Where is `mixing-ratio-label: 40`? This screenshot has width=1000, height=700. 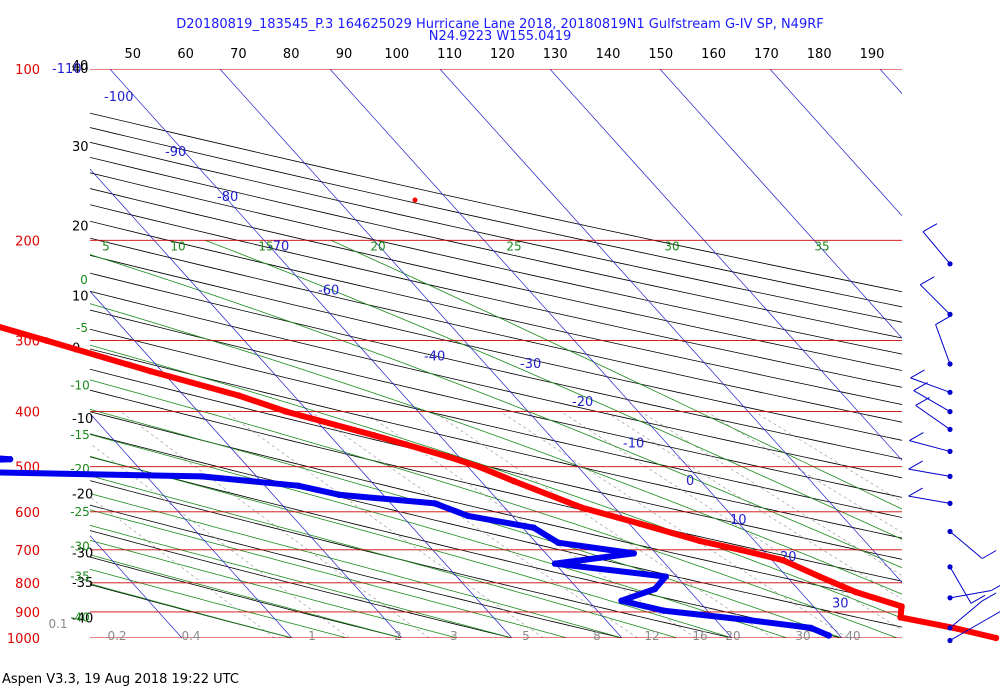
mixing-ratio-label: 40 is located at coordinates (852, 636).